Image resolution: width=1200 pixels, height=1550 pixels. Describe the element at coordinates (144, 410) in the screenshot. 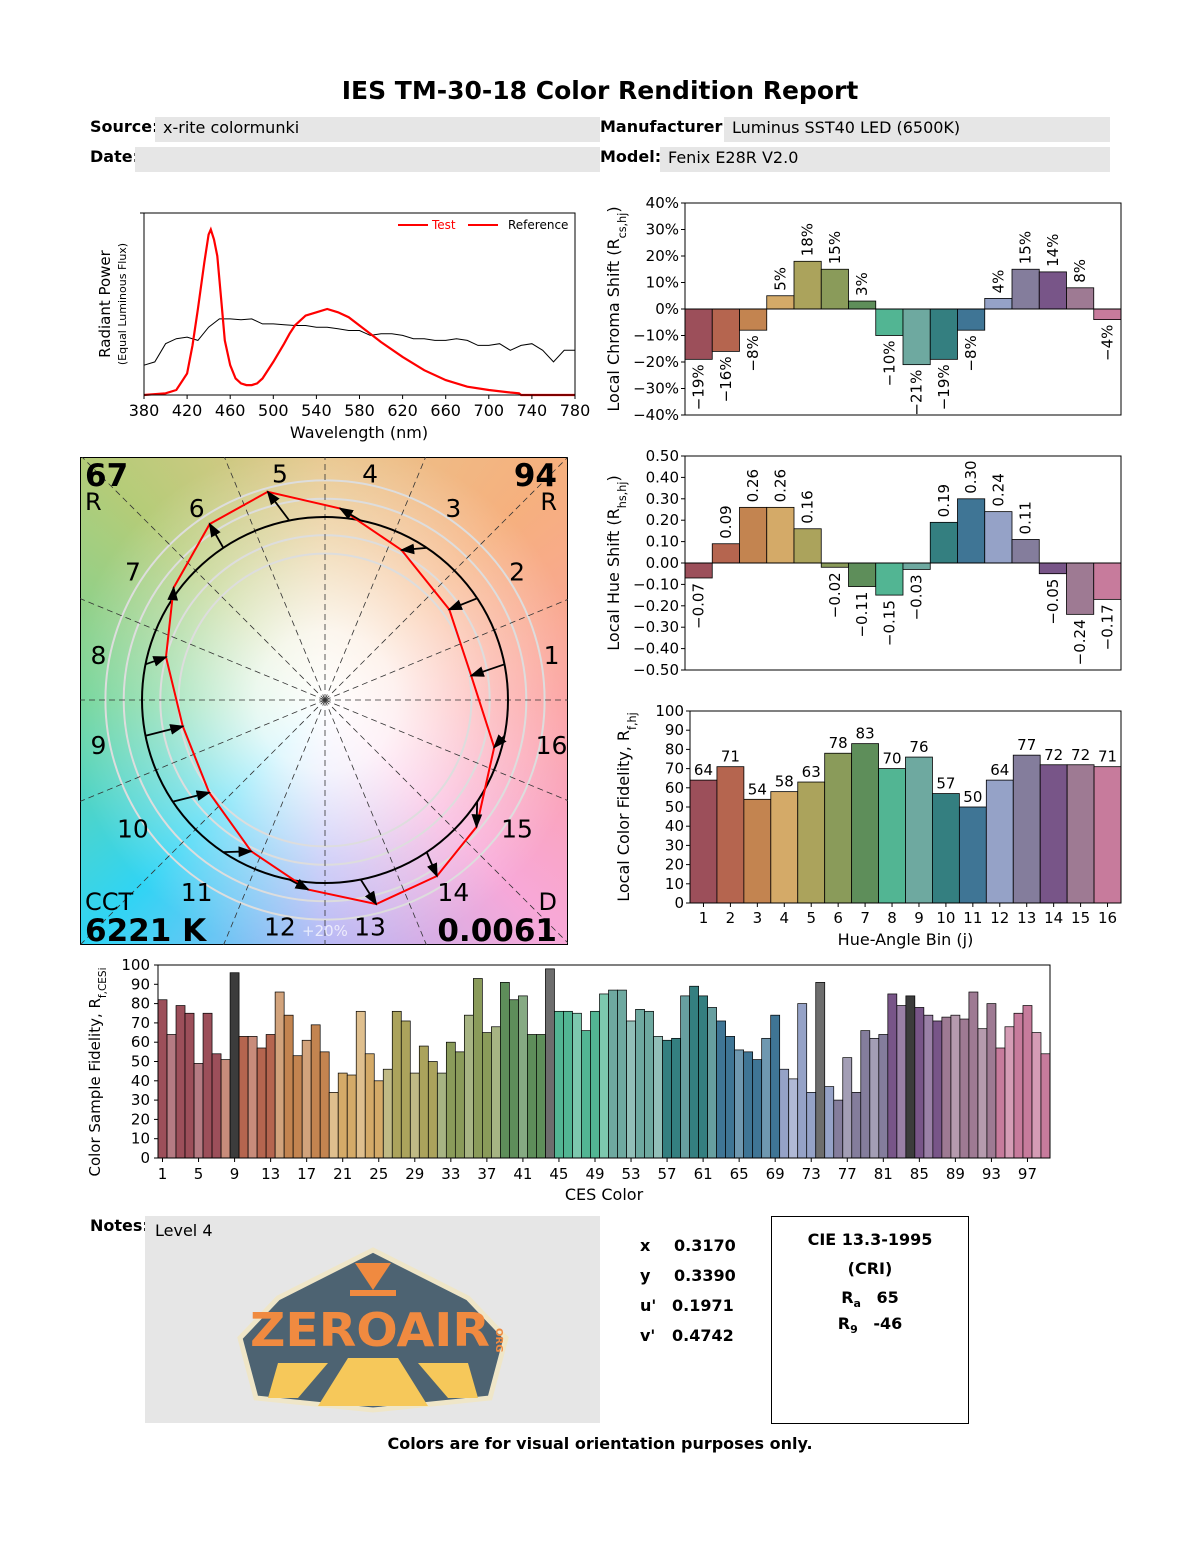

I see `x-tick-label: 380` at that location.